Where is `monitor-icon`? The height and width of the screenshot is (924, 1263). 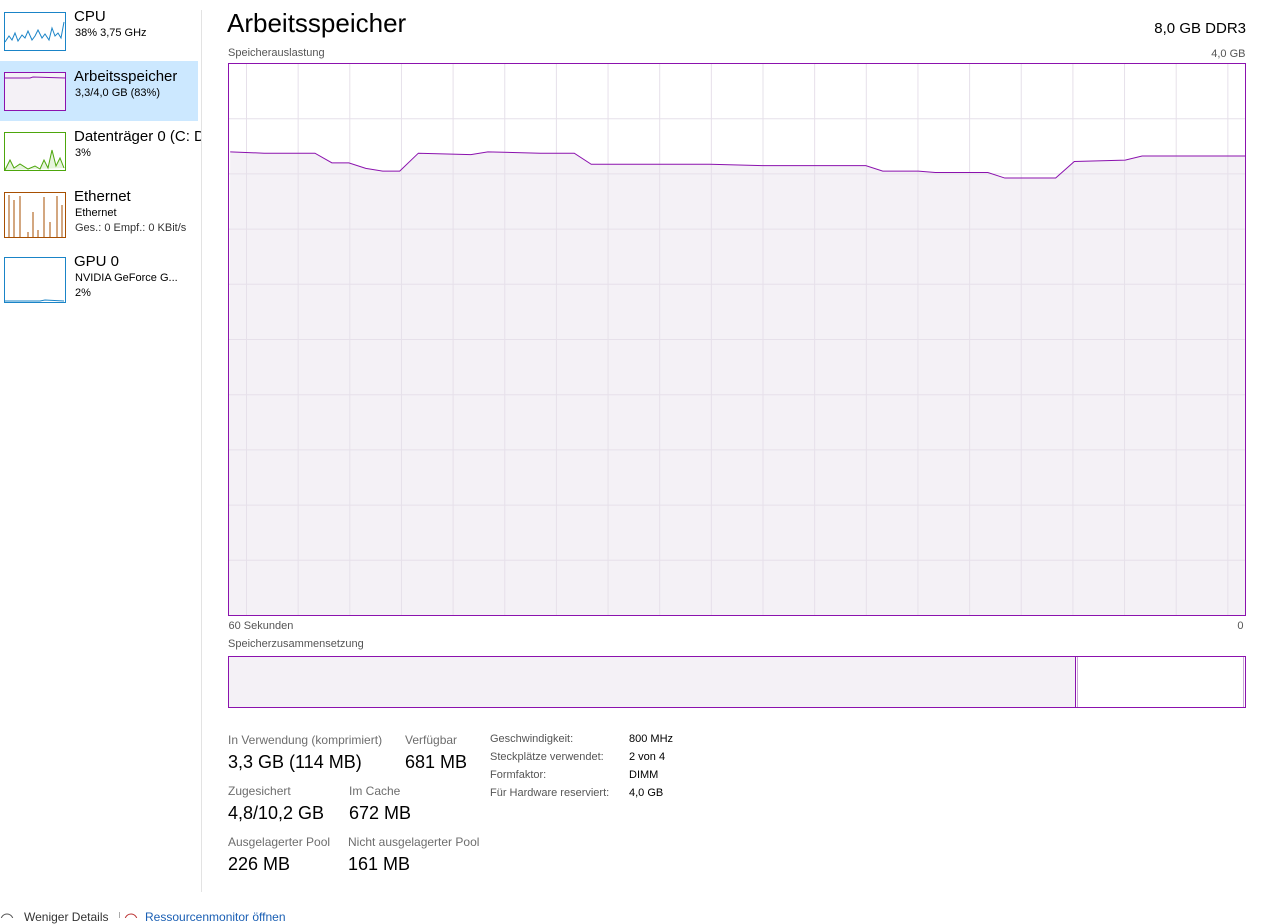 monitor-icon is located at coordinates (131, 915).